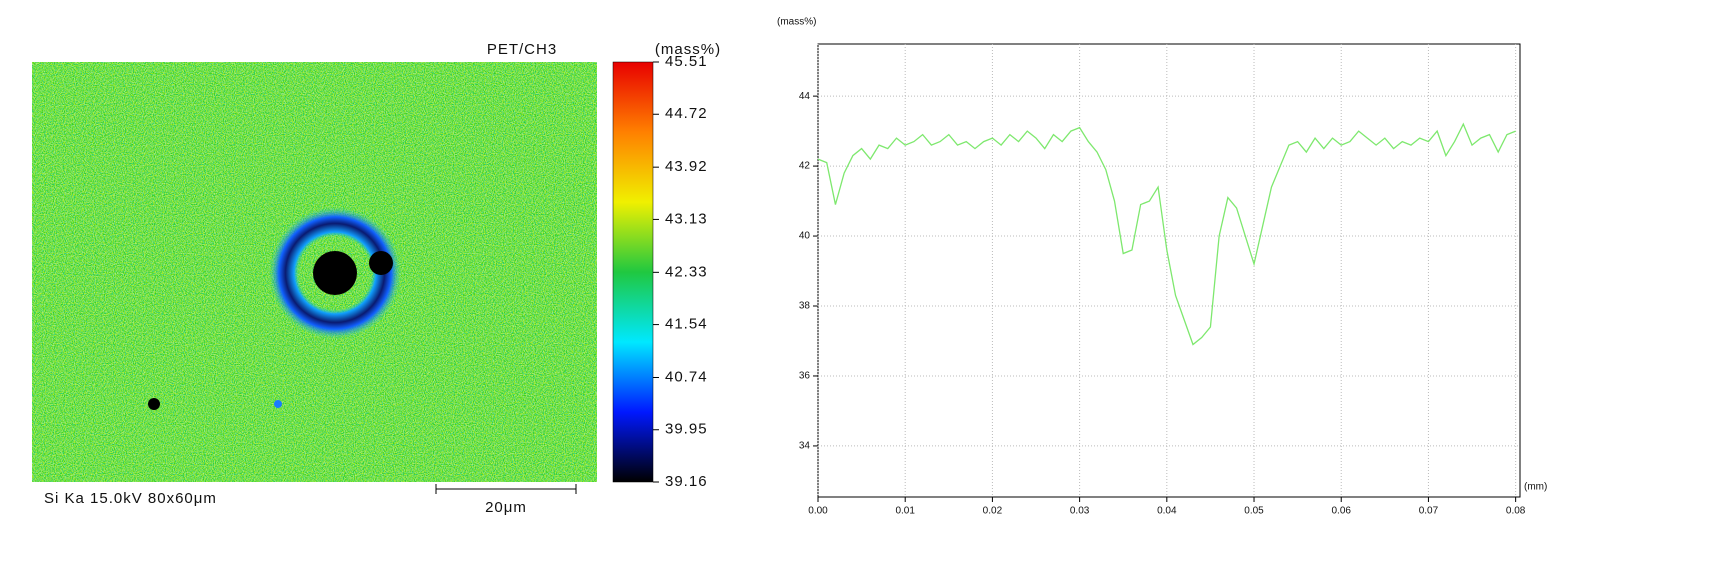 The height and width of the screenshot is (580, 1724). Describe the element at coordinates (905, 511) in the screenshot. I see `x-tick-label: 0.01` at that location.